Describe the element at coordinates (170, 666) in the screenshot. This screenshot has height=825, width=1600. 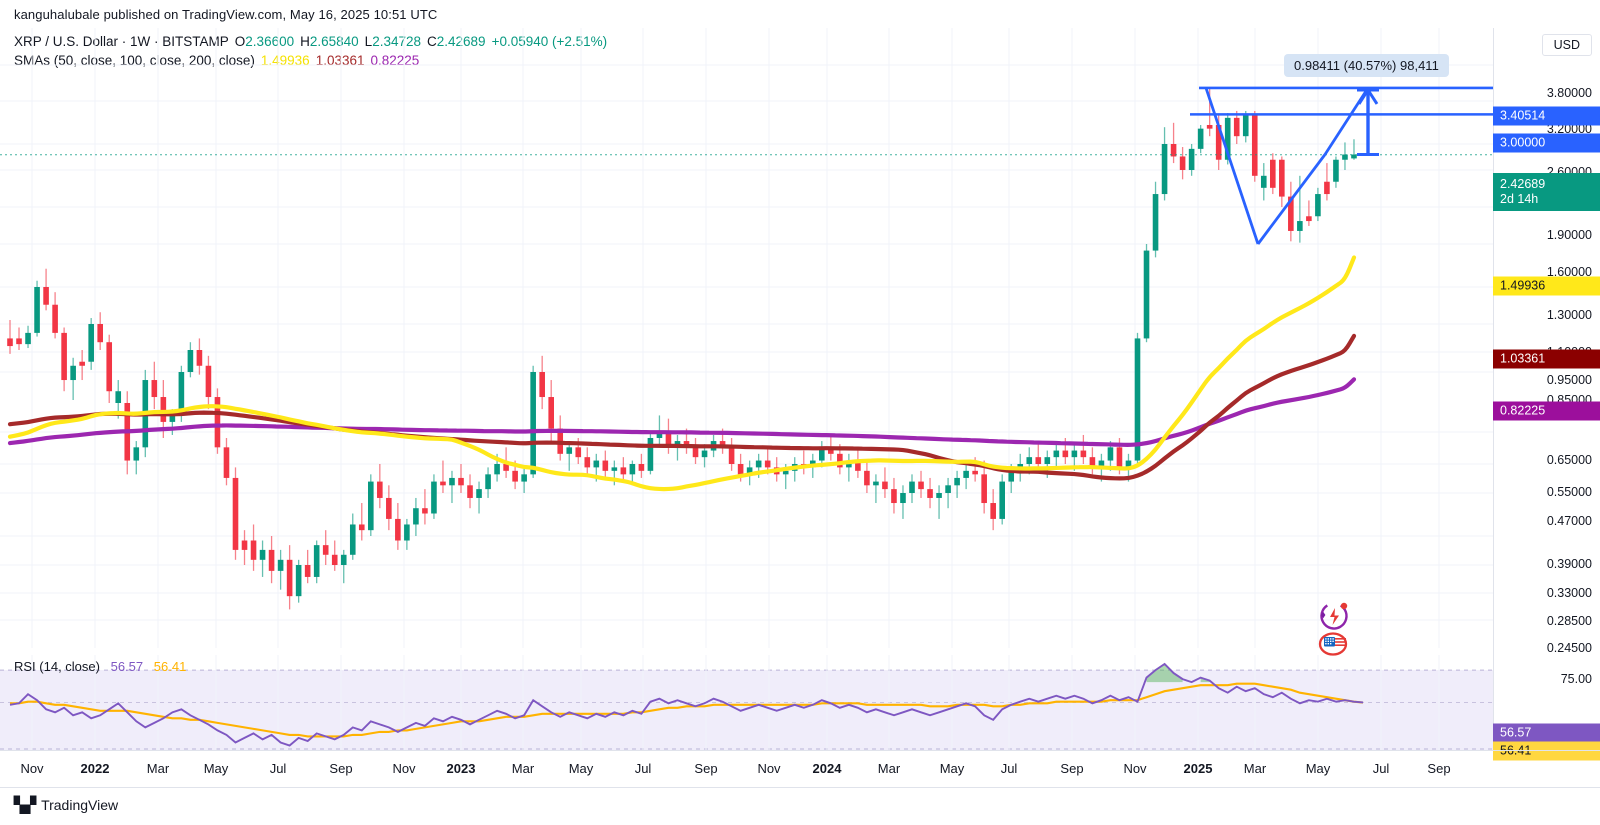
I see `rsi-ma-value: 56.41` at that location.